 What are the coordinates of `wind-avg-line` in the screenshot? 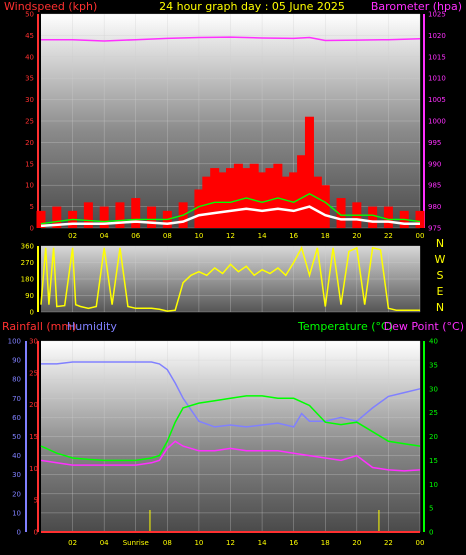 It's located at (230, 209).